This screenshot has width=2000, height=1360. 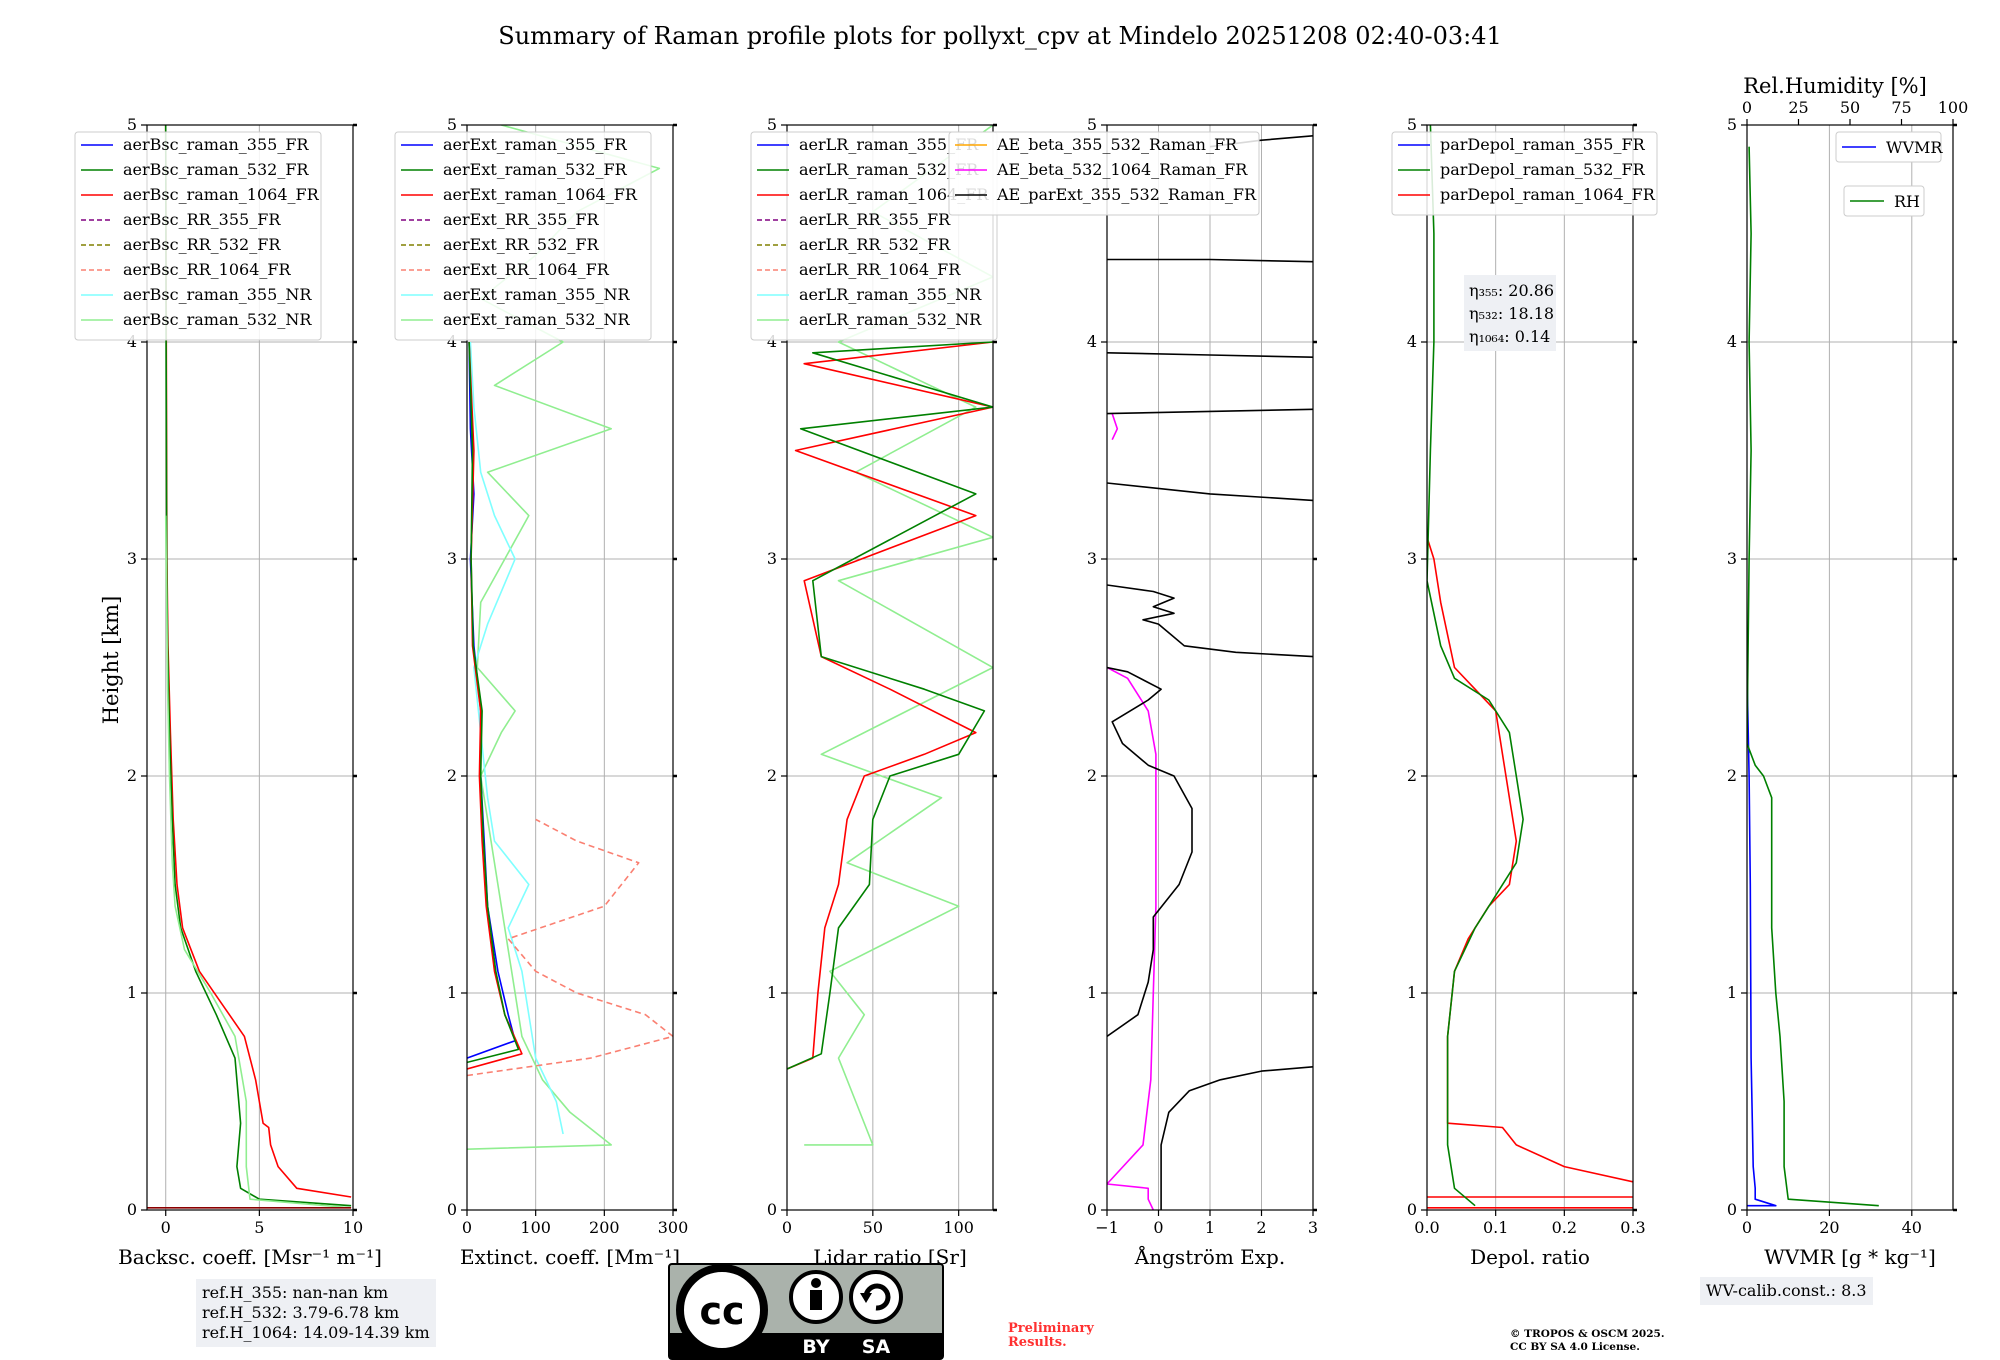 I want to click on sa-label: SA, so click(x=876, y=1347).